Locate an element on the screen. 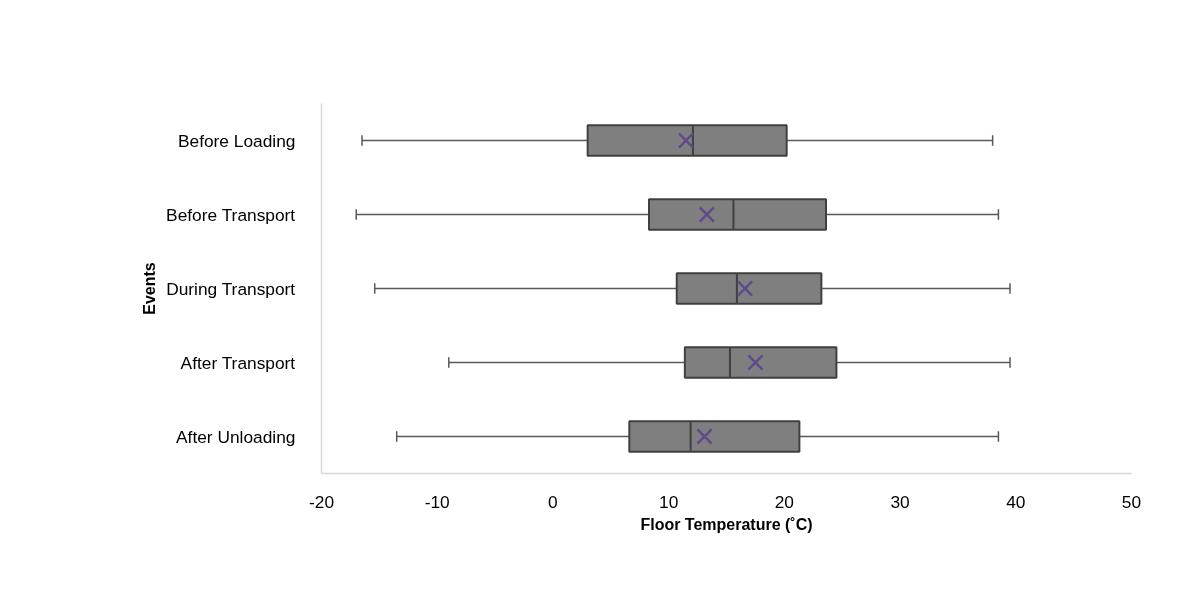  x-tick-label: -10 is located at coordinates (437, 501).